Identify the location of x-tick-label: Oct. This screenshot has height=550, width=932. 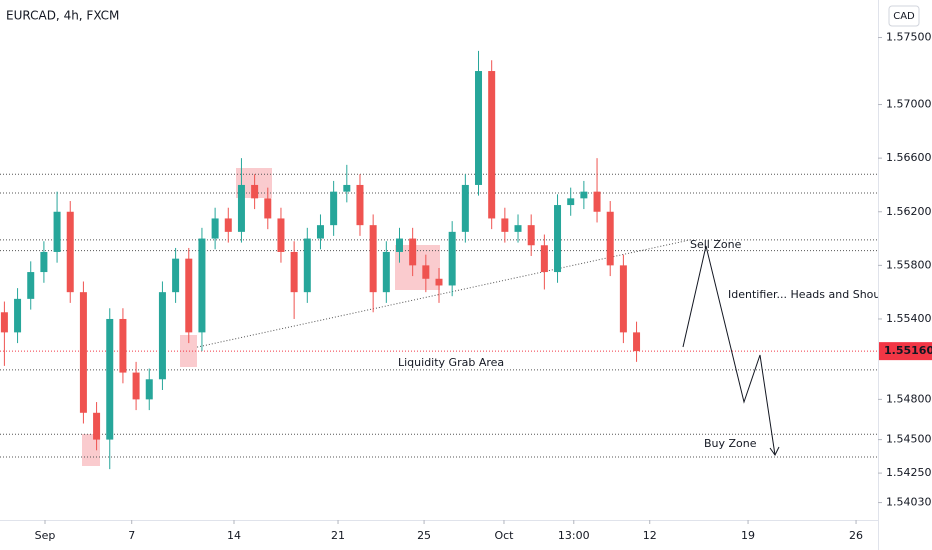
(504, 535).